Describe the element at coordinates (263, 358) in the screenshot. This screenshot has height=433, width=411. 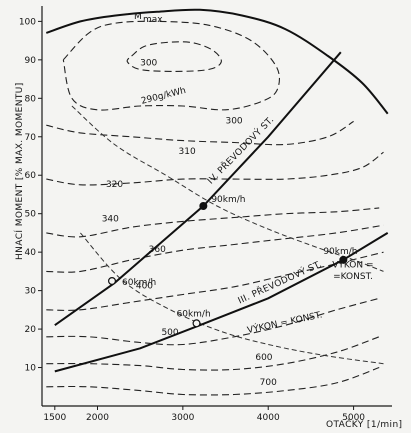
I see `bsfc-contour-label: 600` at that location.